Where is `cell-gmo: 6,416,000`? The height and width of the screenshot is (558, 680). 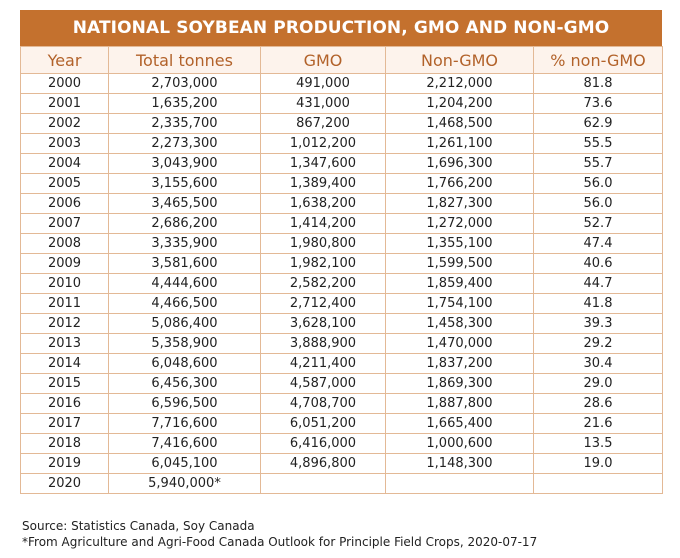
cell-gmo: 6,416,000 is located at coordinates (323, 443).